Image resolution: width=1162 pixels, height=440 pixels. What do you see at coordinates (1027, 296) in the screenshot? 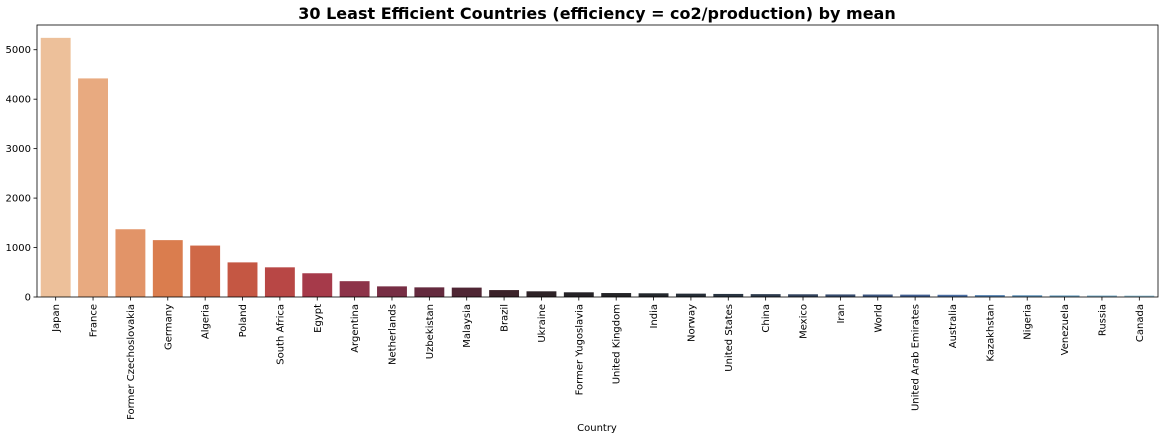
I see `bar-nigeria` at bounding box center [1027, 296].